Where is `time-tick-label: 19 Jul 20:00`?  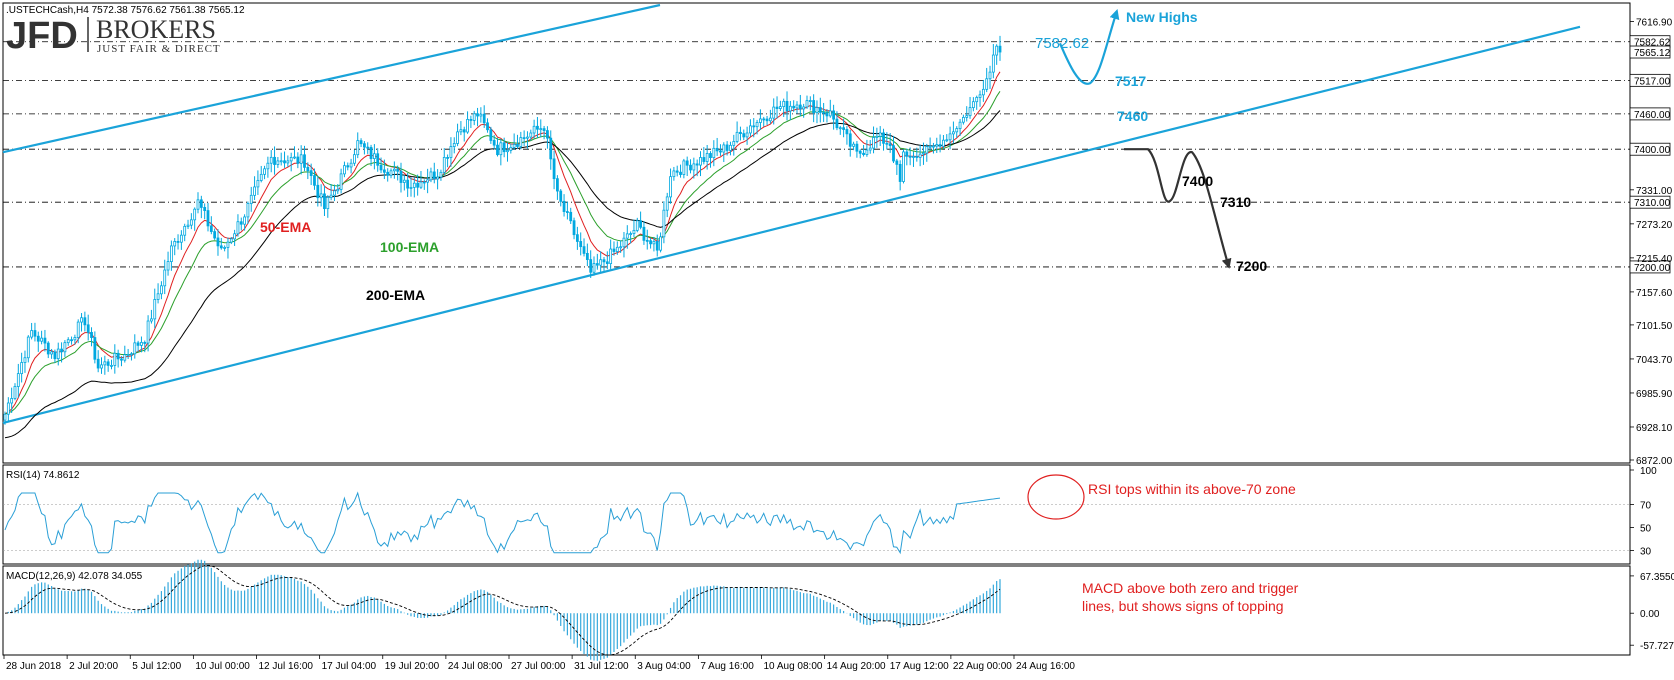 time-tick-label: 19 Jul 20:00 is located at coordinates (412, 666).